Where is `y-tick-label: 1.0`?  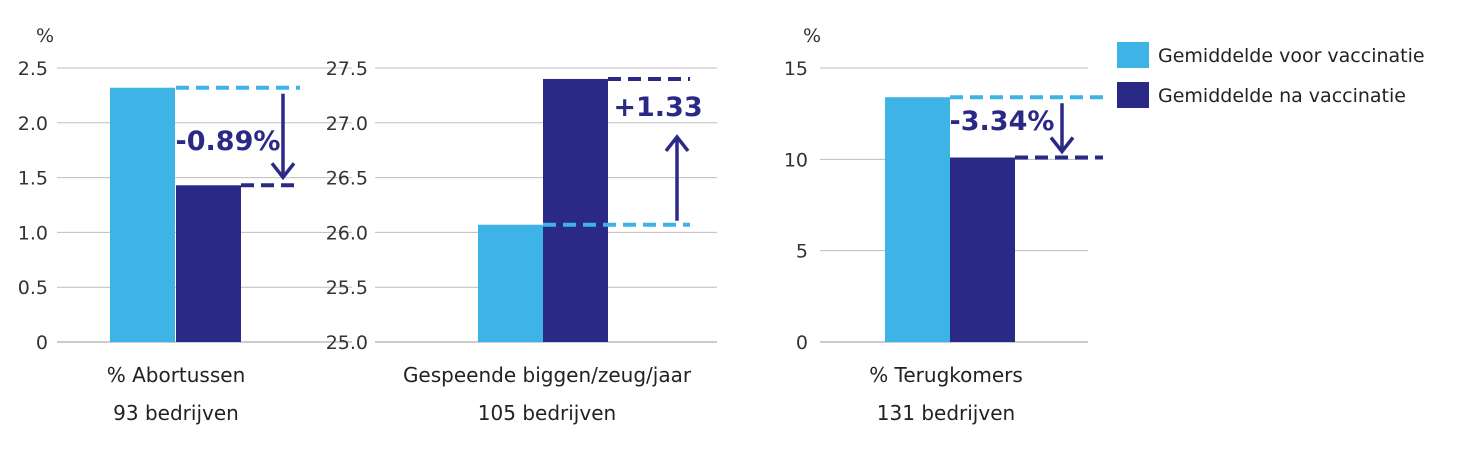 y-tick-label: 1.0 is located at coordinates (33, 233).